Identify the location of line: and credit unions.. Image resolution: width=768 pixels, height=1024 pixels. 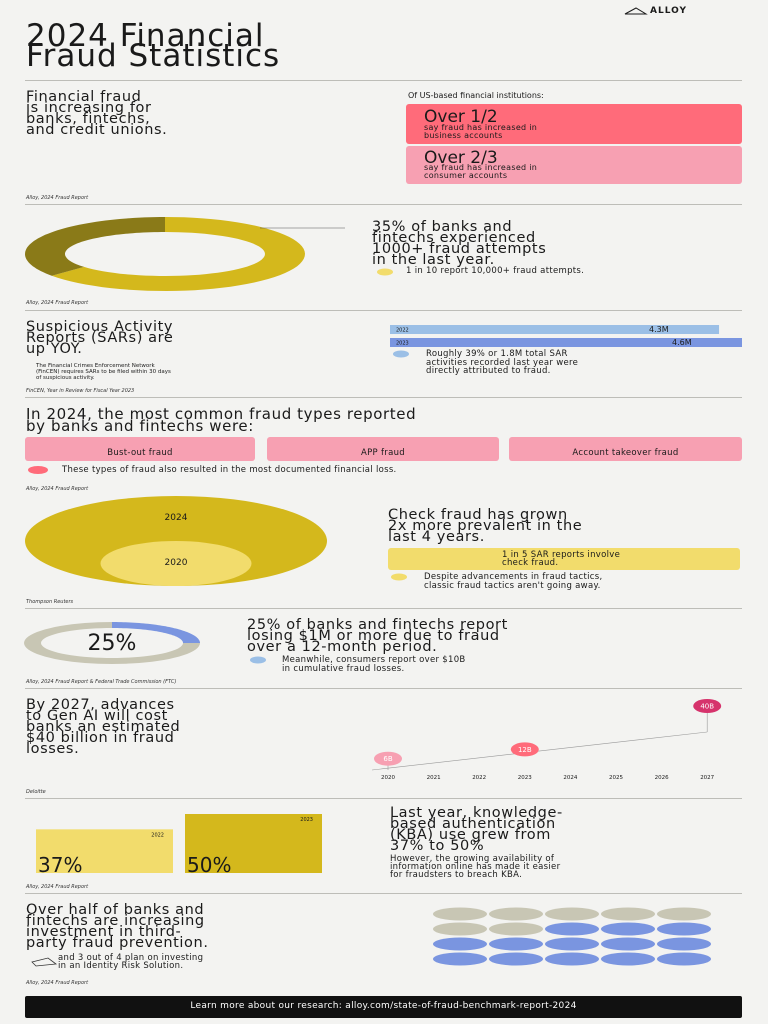
(97, 130).